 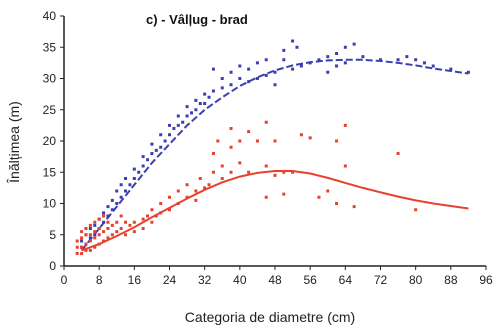 I want to click on chart-title: c) - Vâlļug - brad, so click(x=197, y=19).